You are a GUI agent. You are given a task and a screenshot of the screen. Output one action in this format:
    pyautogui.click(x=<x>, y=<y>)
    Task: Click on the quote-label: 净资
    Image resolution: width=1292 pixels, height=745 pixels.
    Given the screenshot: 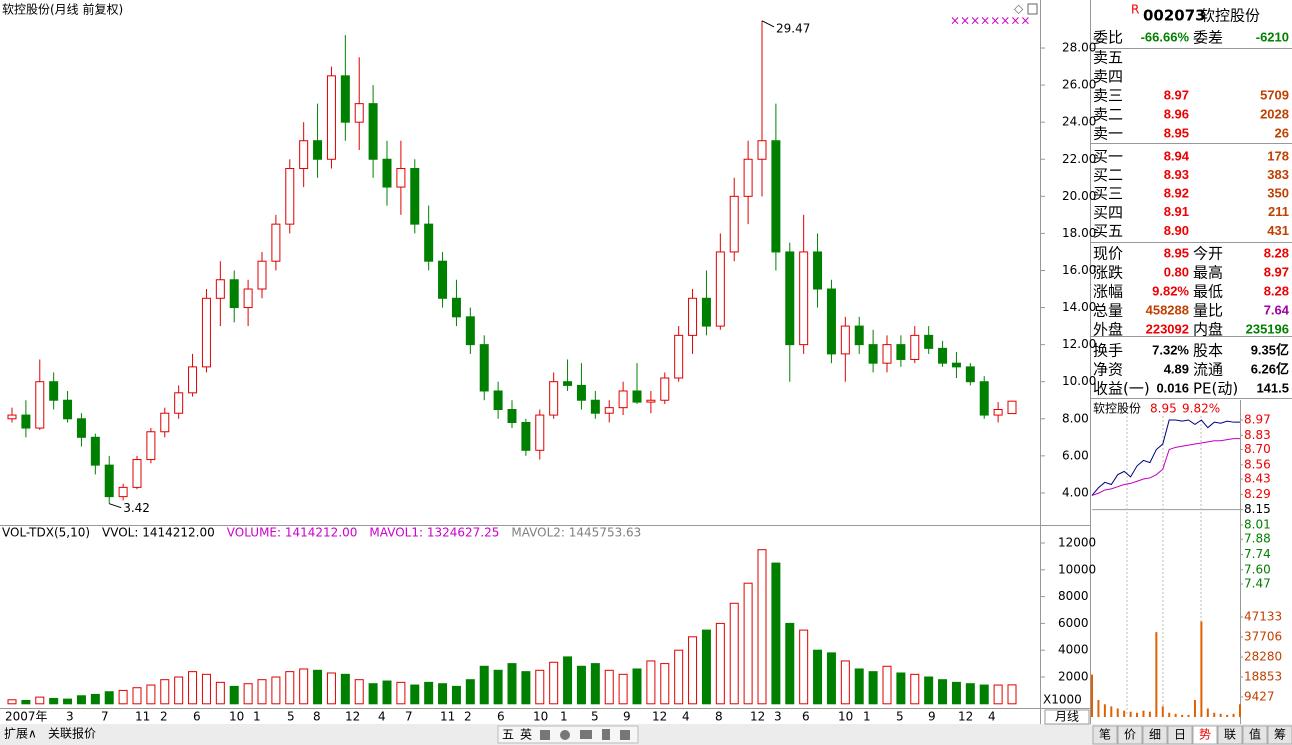 What is the action you would take?
    pyautogui.click(x=1108, y=370)
    